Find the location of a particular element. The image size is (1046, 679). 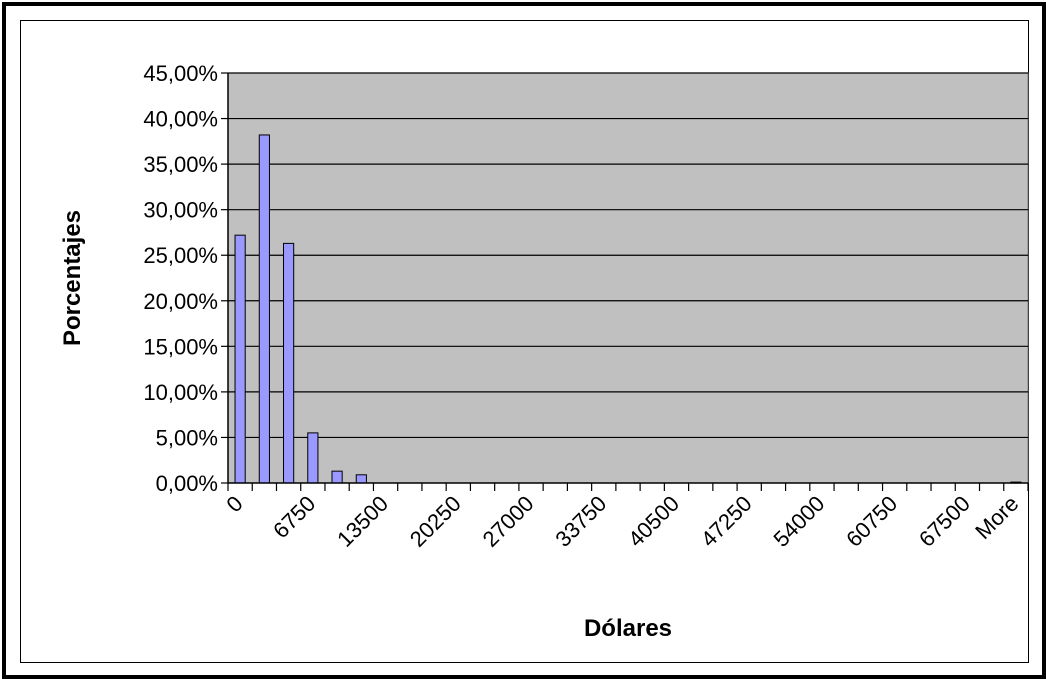

y-tick-label: 45,00% is located at coordinates (180, 73).